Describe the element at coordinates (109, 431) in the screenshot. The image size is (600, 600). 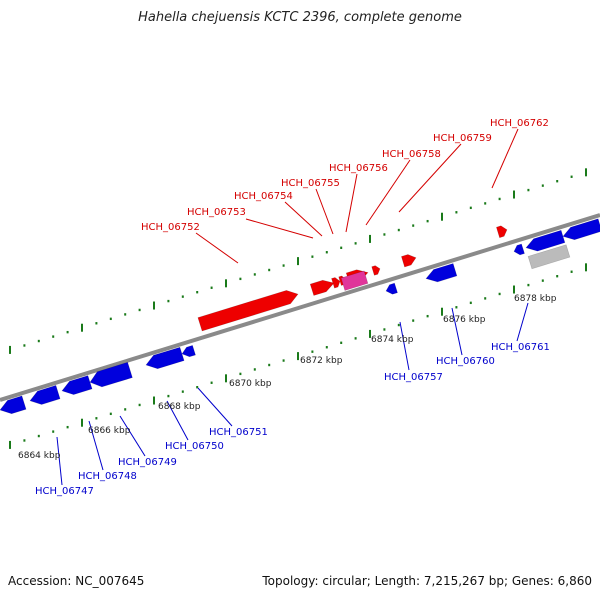
I see `scale-tick-label: 6866 kbp` at that location.